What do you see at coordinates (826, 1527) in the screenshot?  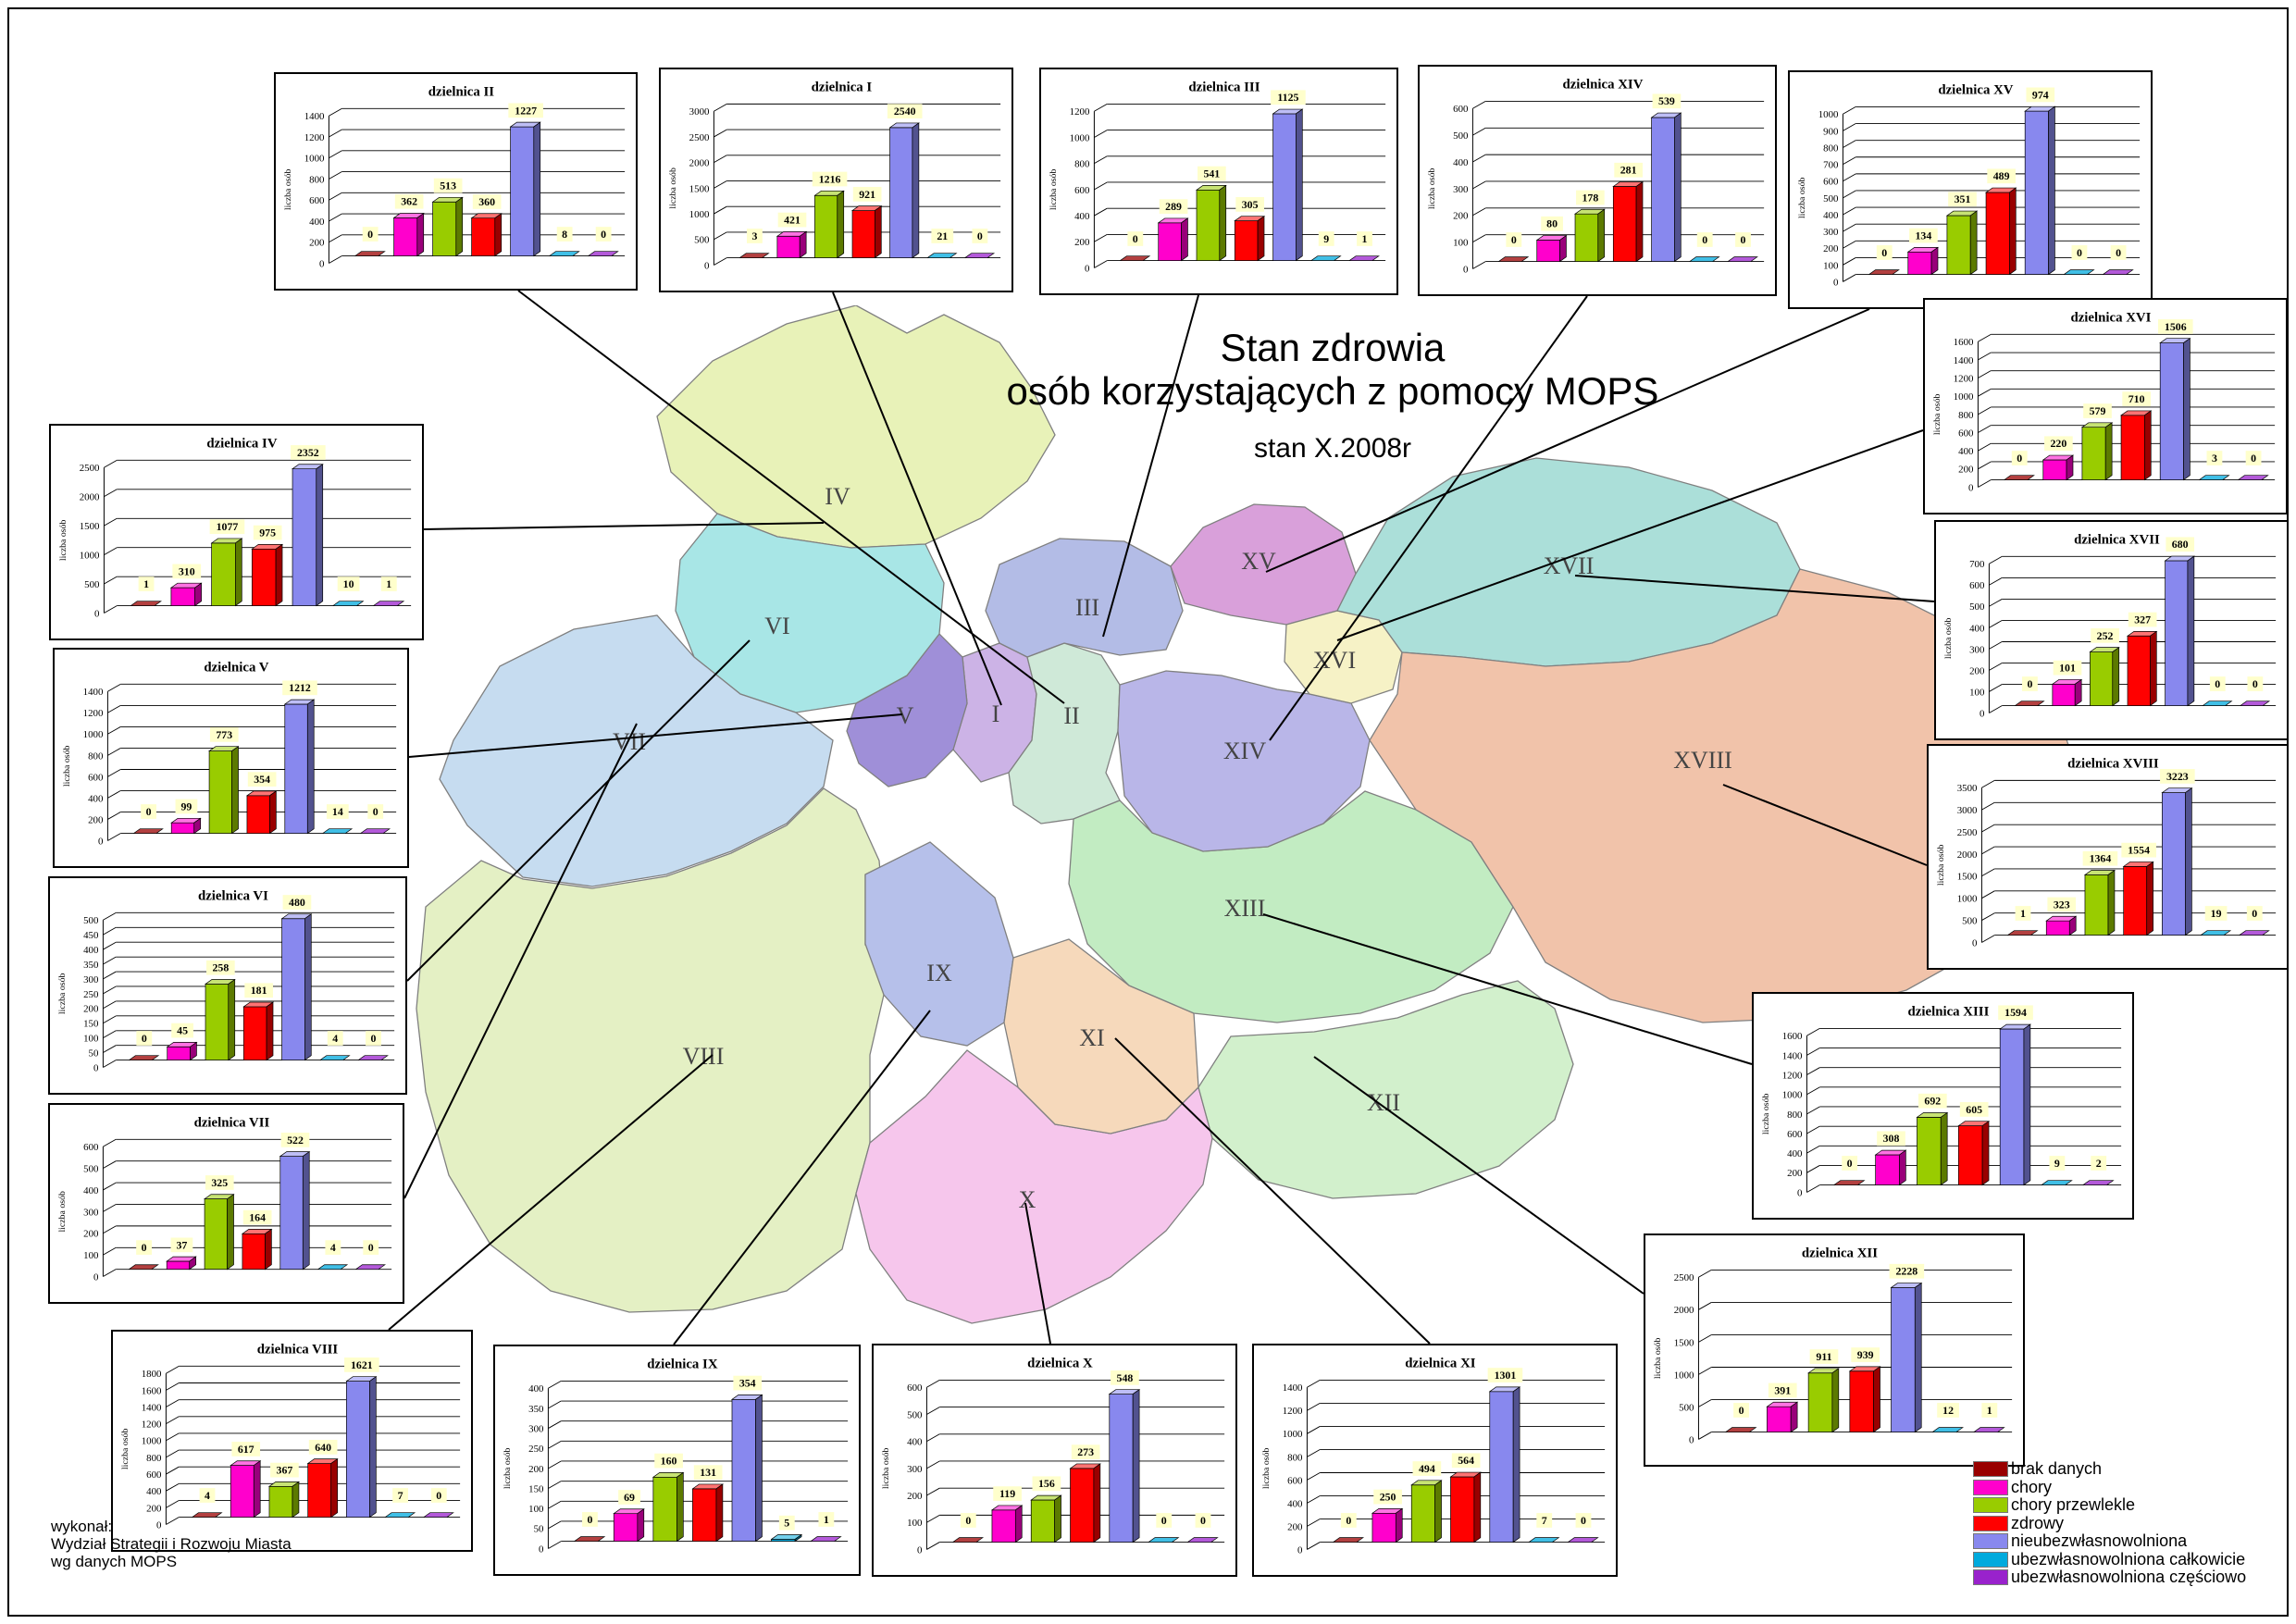 I see `bar-ubezwłasnowolniona częściowo: 1` at bounding box center [826, 1527].